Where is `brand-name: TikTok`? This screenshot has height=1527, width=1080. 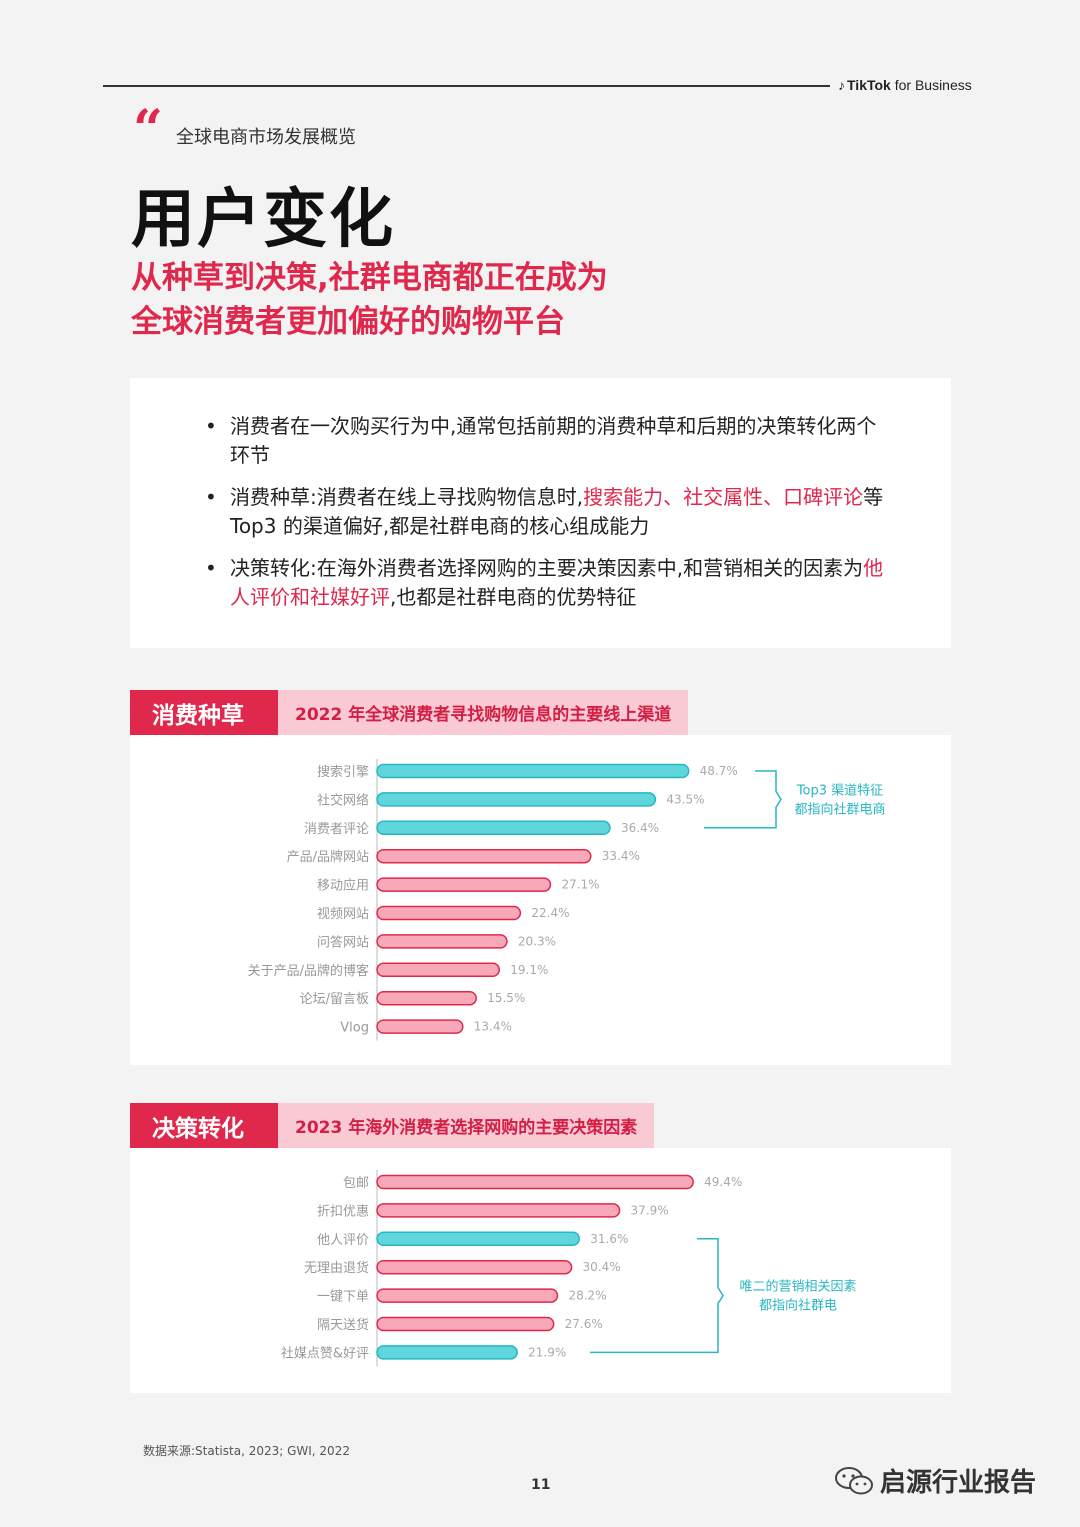 brand-name: TikTok is located at coordinates (869, 85).